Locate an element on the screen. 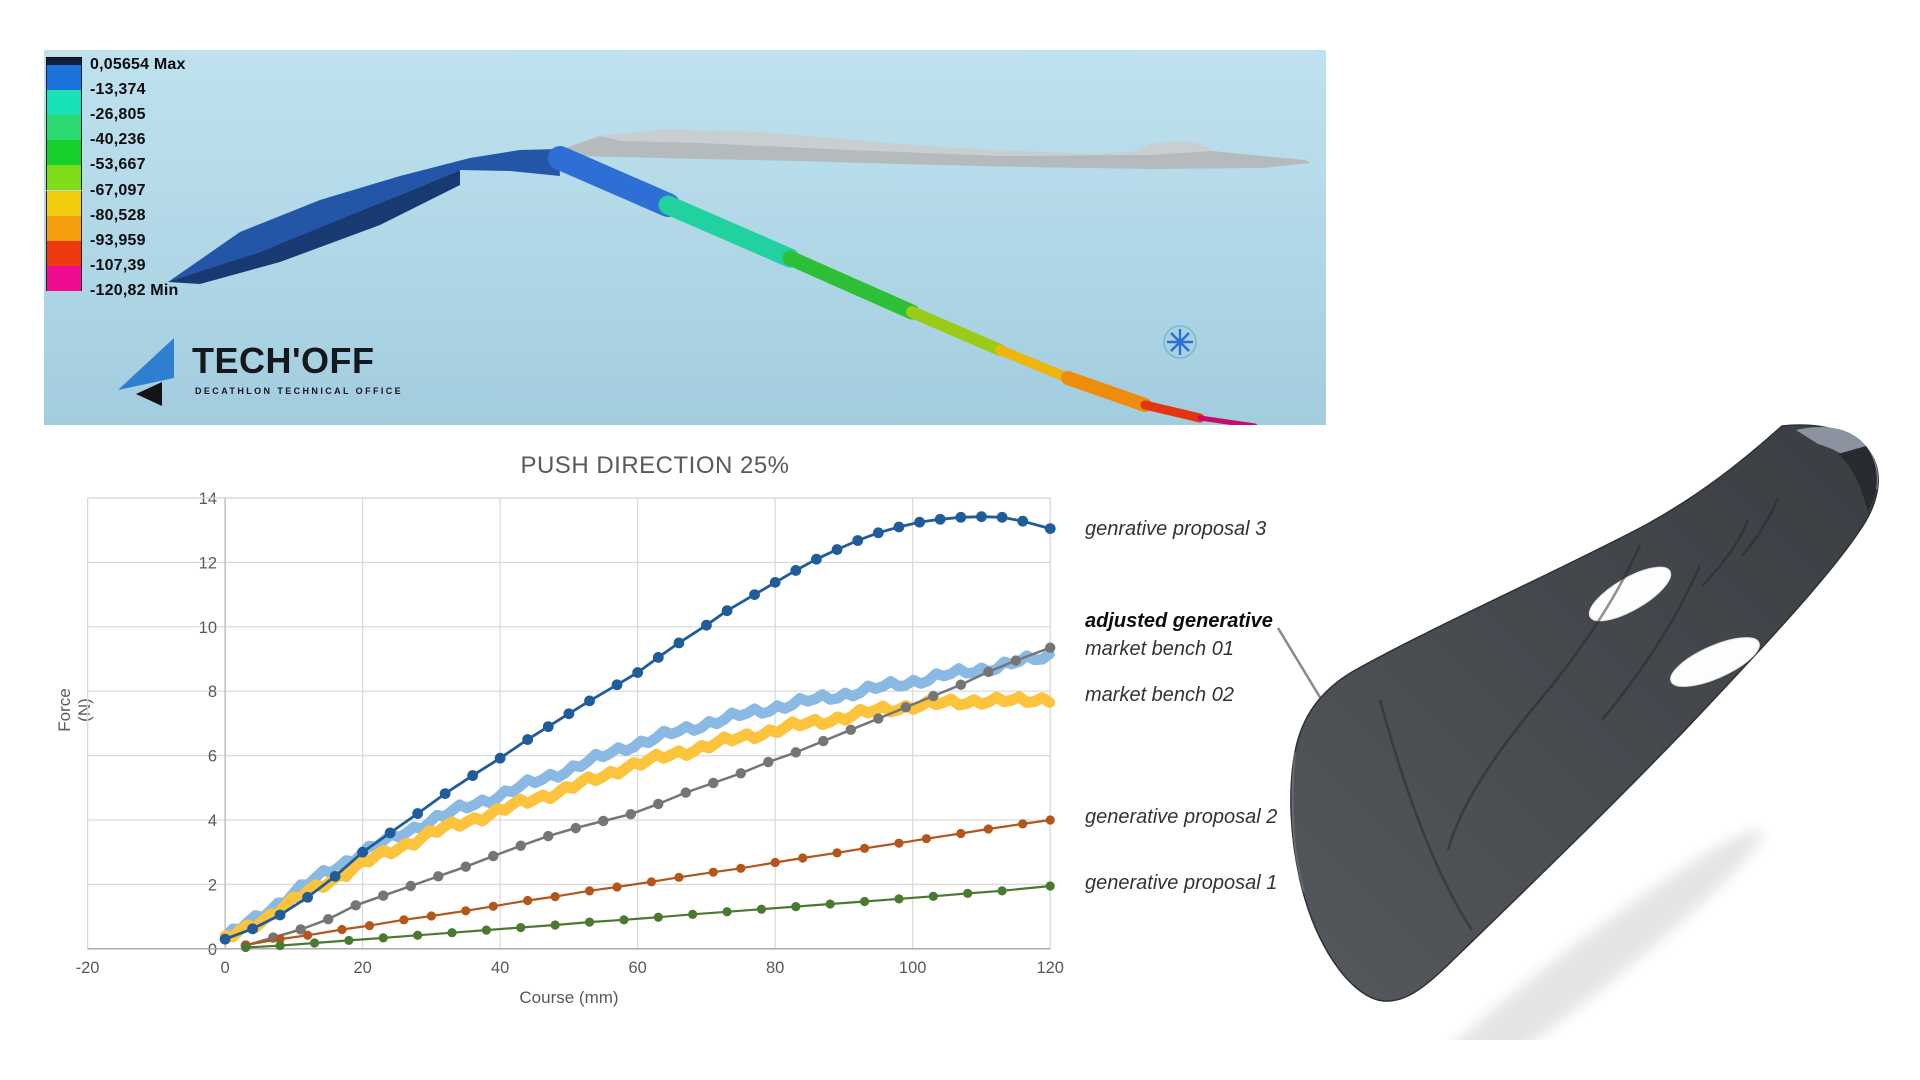 This screenshot has width=1920, height=1080. legend-value: -53,667 is located at coordinates (118, 165).